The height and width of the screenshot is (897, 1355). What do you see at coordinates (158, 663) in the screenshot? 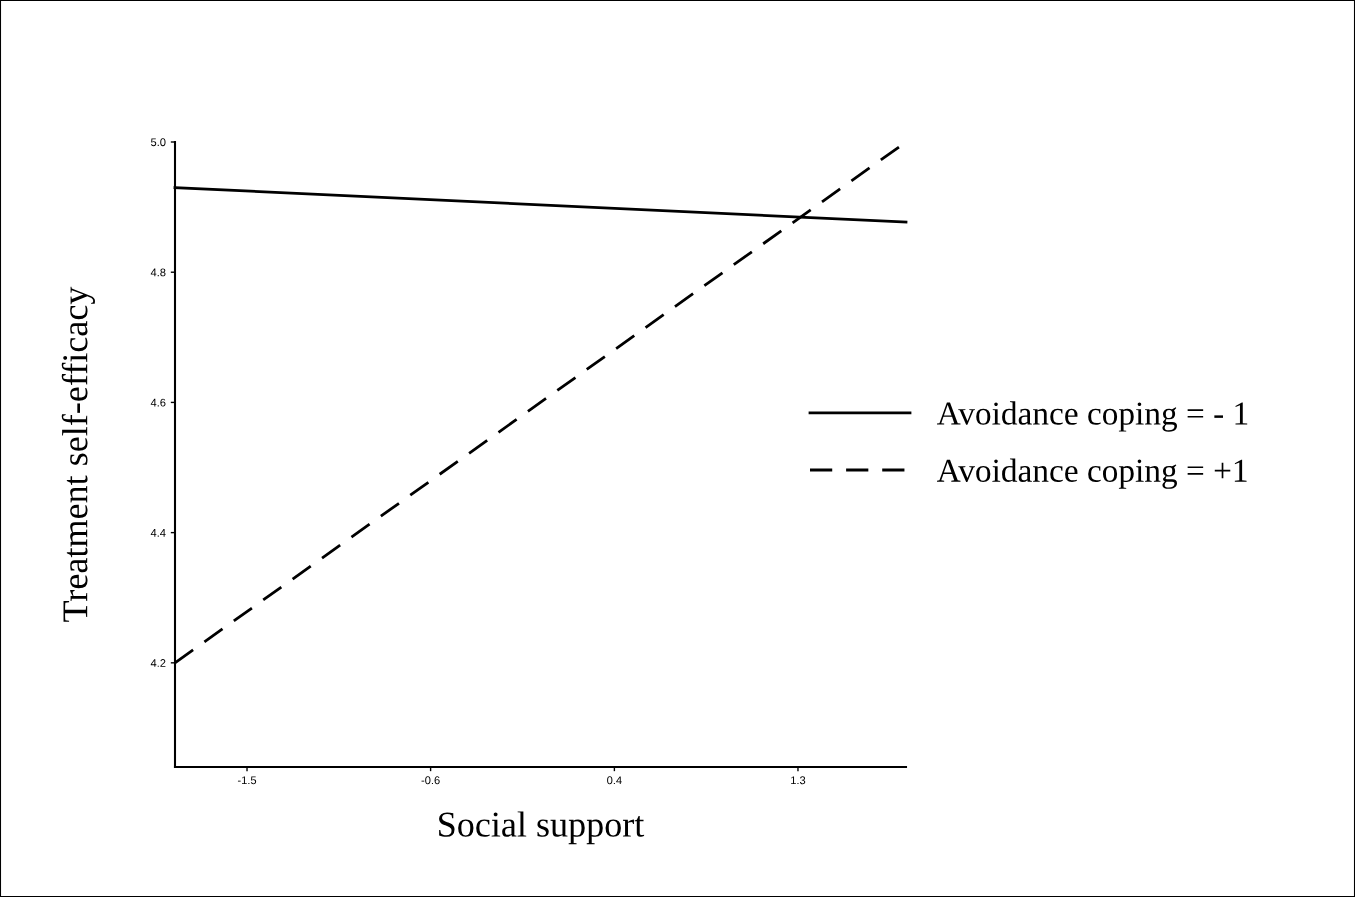
I see `y-tick-label: 4.2` at bounding box center [158, 663].